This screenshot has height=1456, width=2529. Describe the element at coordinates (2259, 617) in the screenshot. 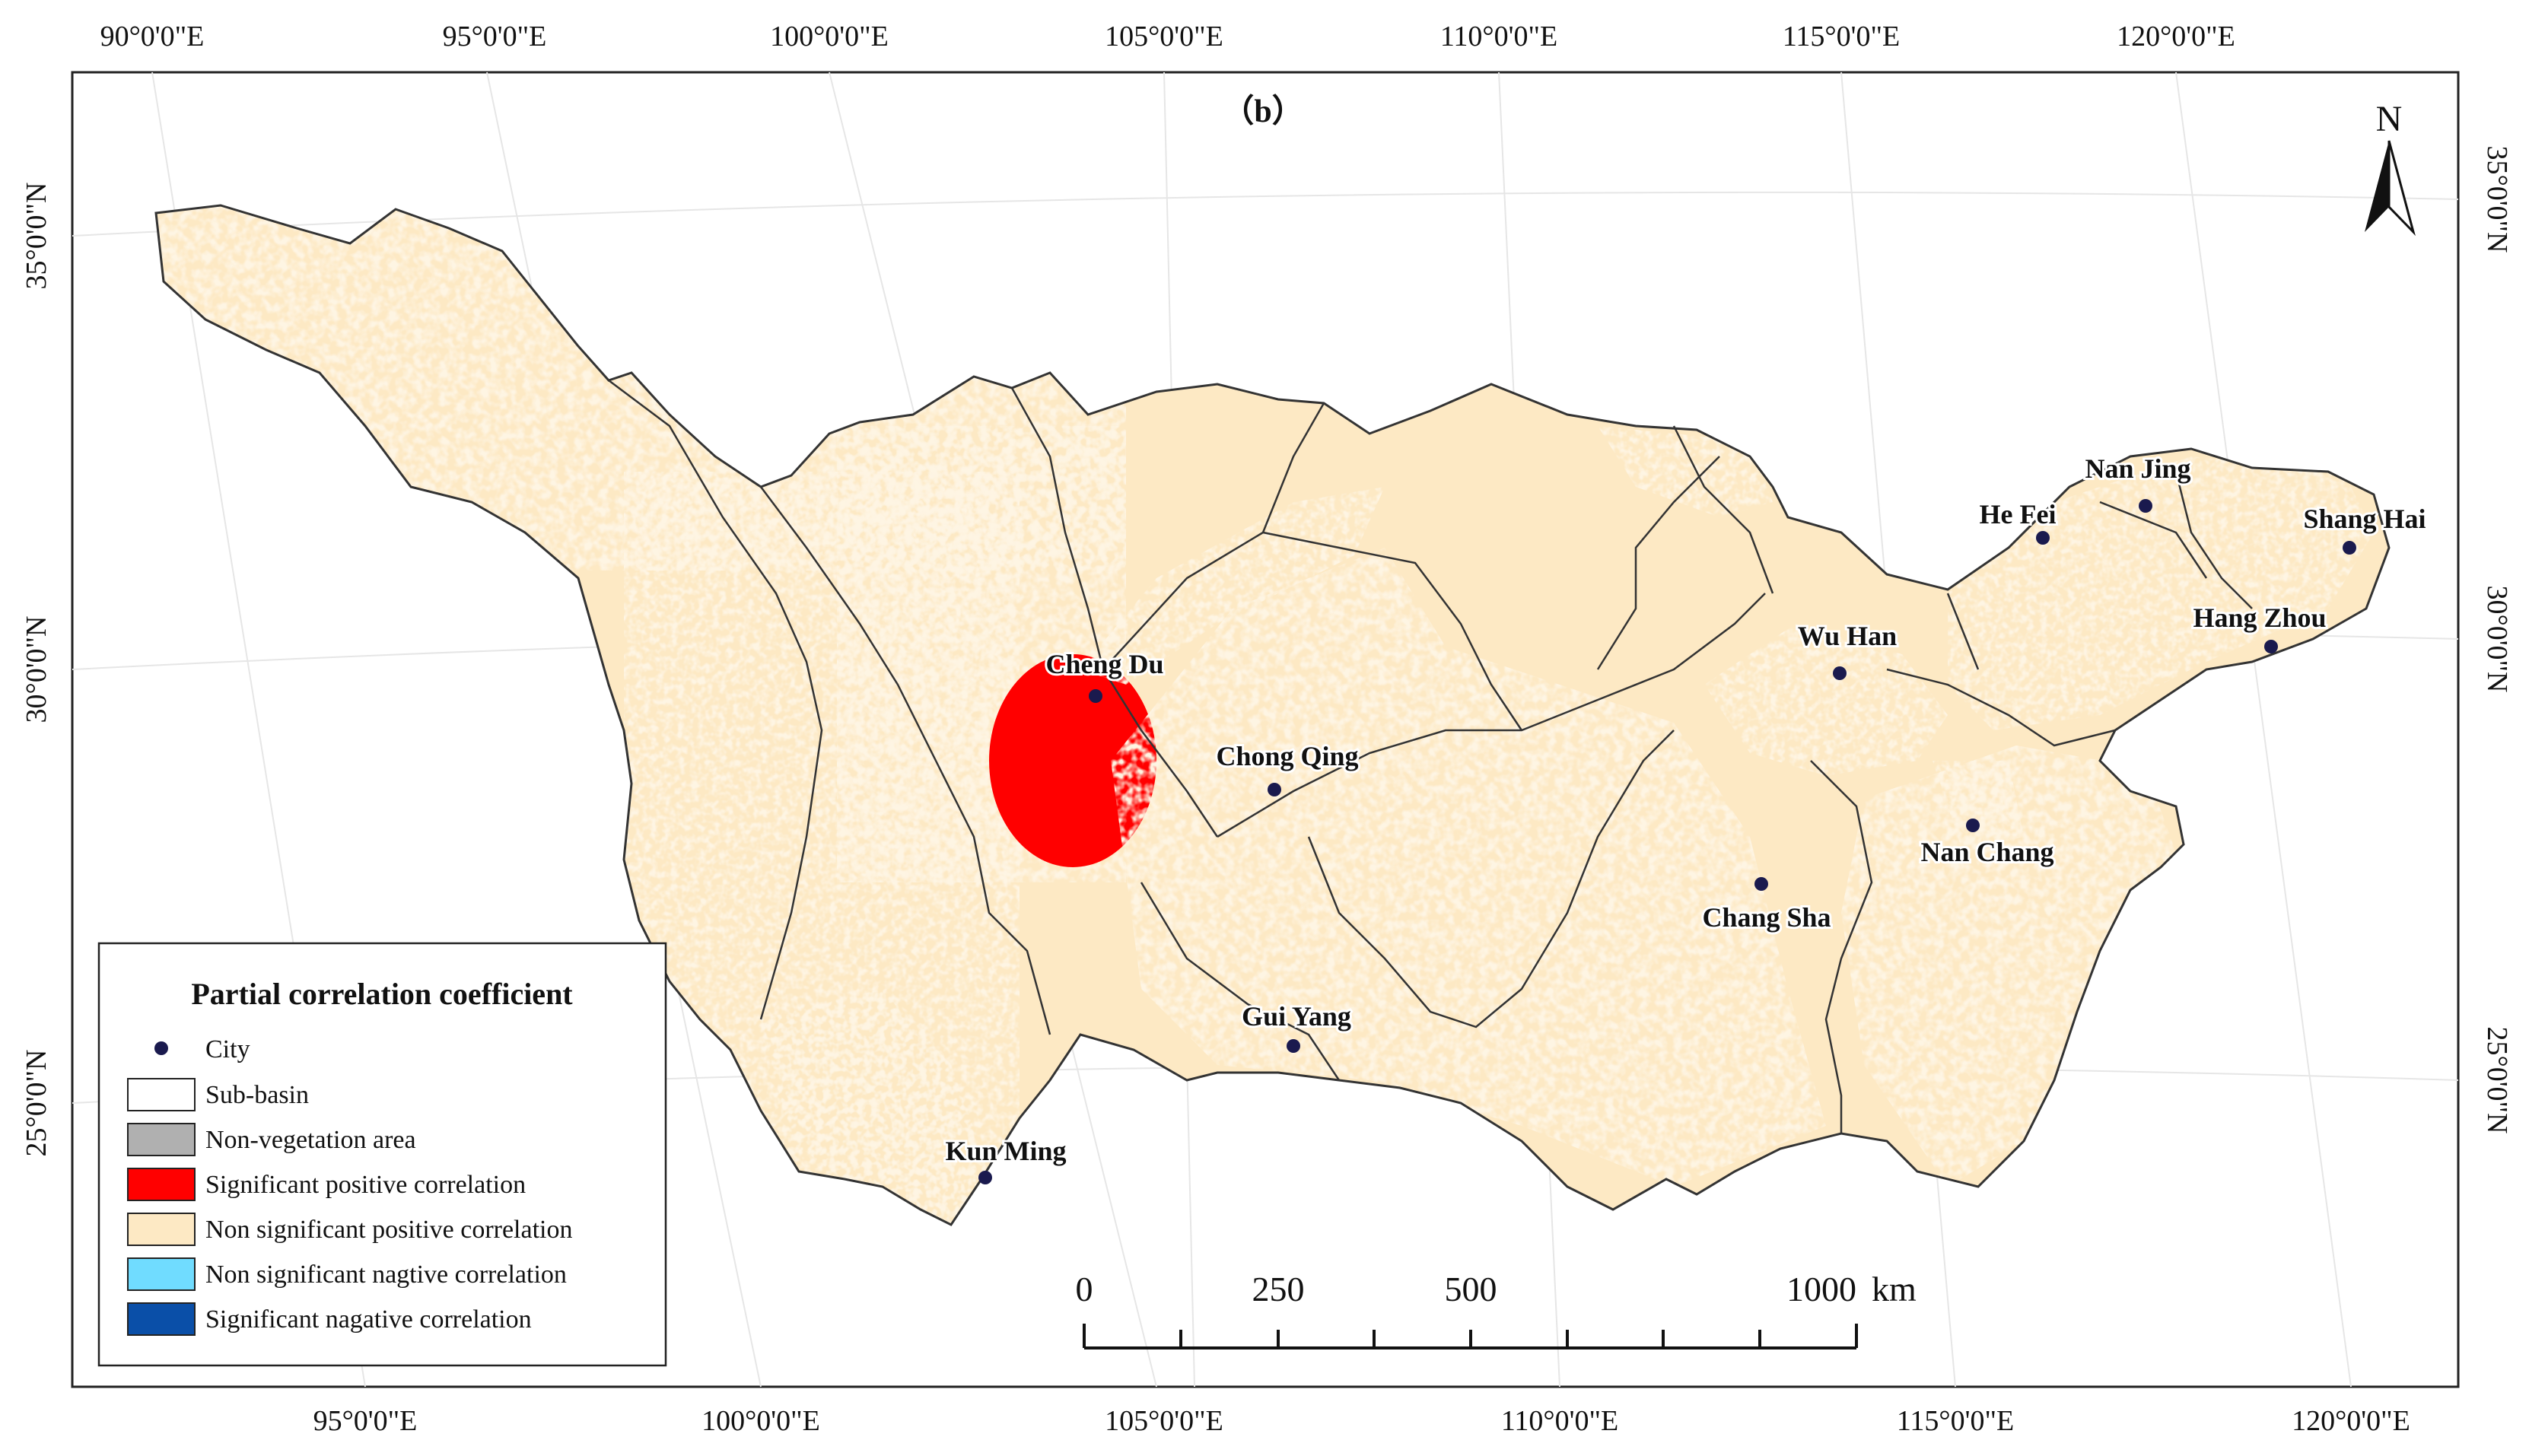

I see `city-label: Hang Zhou` at that location.